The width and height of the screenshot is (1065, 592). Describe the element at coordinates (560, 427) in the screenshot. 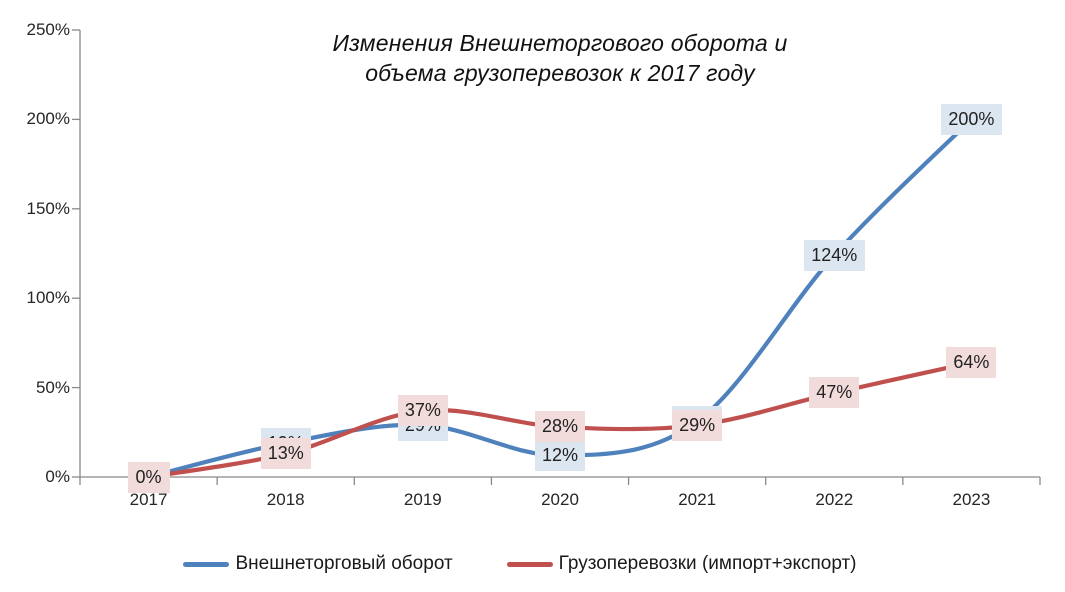

I see `data-label-cargo-2020: 28%` at that location.